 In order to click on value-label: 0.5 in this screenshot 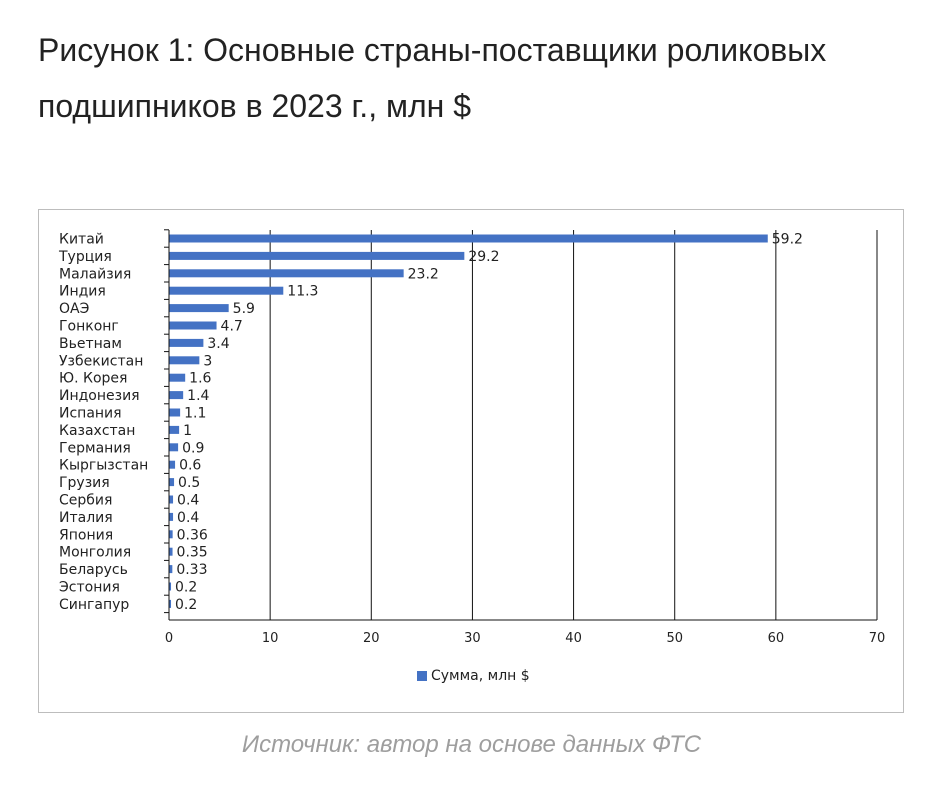, I will do `click(189, 483)`.